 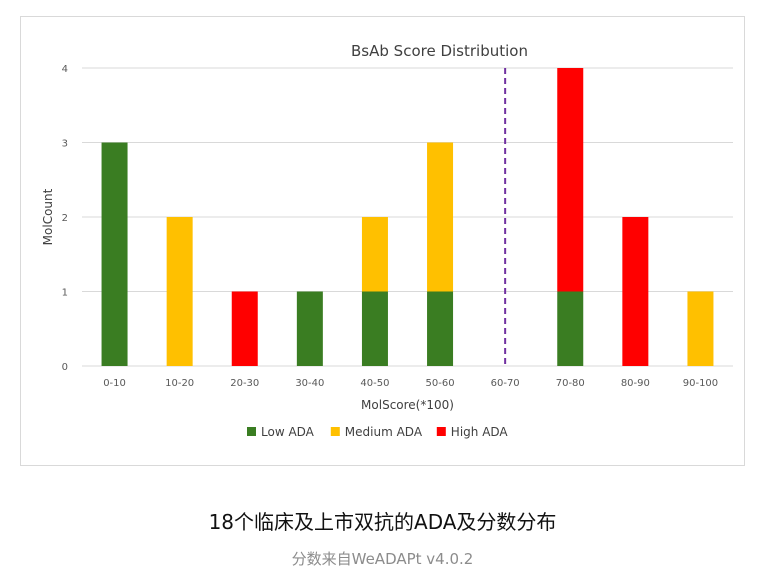 I want to click on legend-swatch-medium-ada, so click(x=335, y=431).